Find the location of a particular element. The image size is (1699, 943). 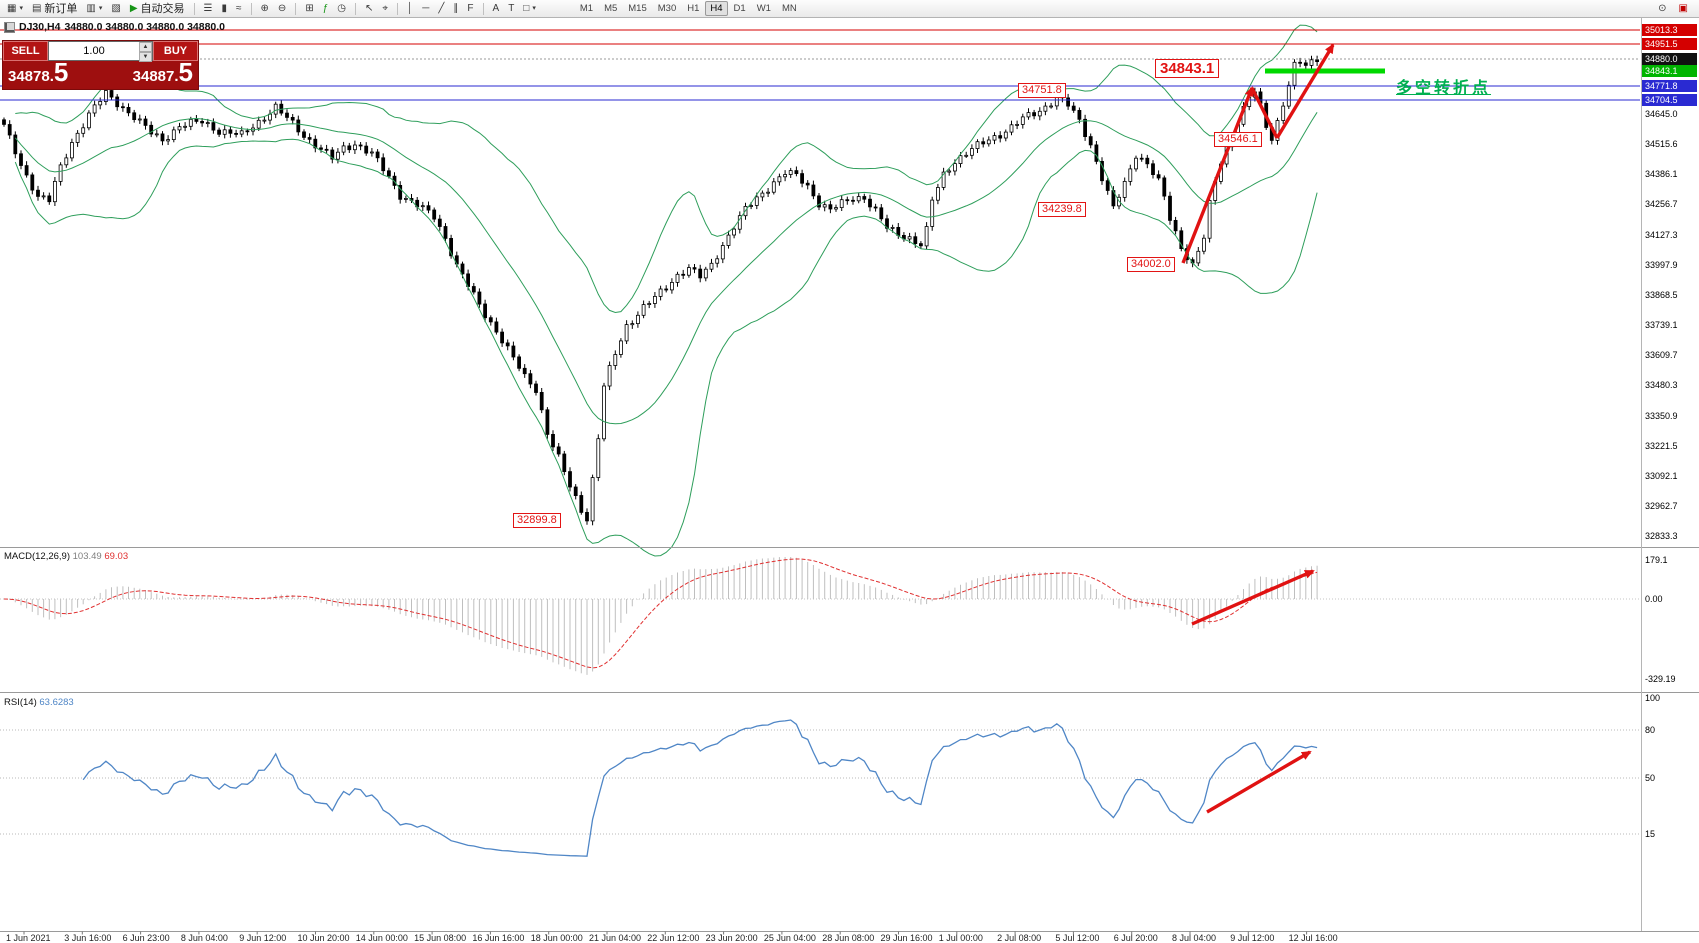

cursor-button: ↖ is located at coordinates (369, 8).